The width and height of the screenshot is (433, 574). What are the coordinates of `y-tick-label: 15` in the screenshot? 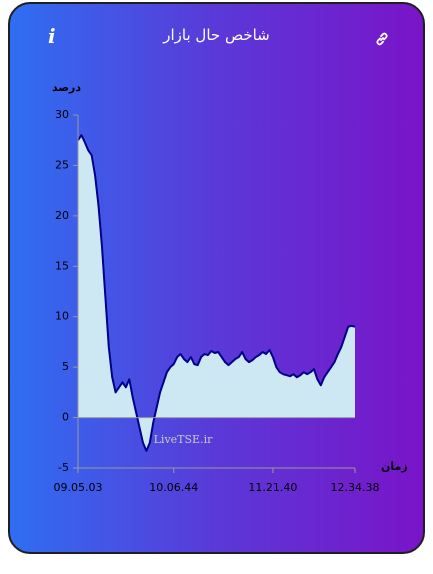 It's located at (62, 265).